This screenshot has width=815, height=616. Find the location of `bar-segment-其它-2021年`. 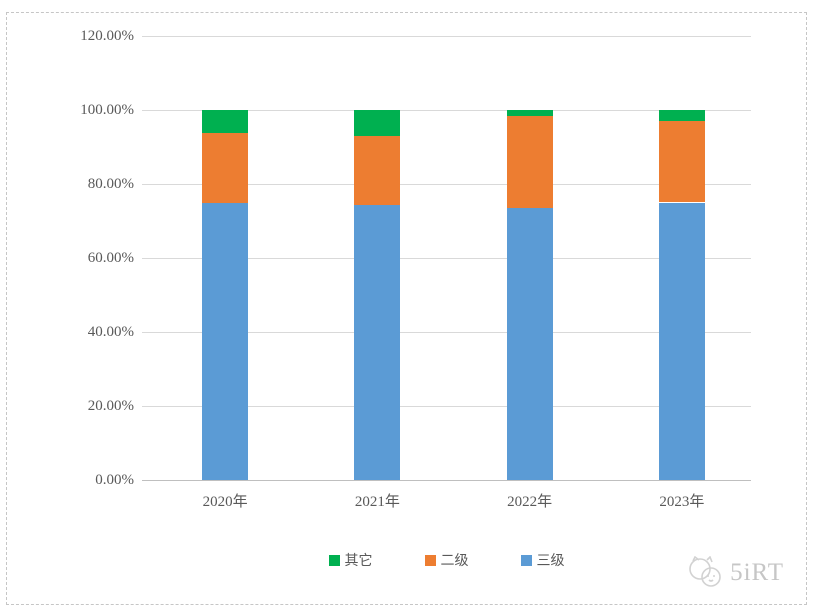

bar-segment-其它-2021年 is located at coordinates (377, 123).